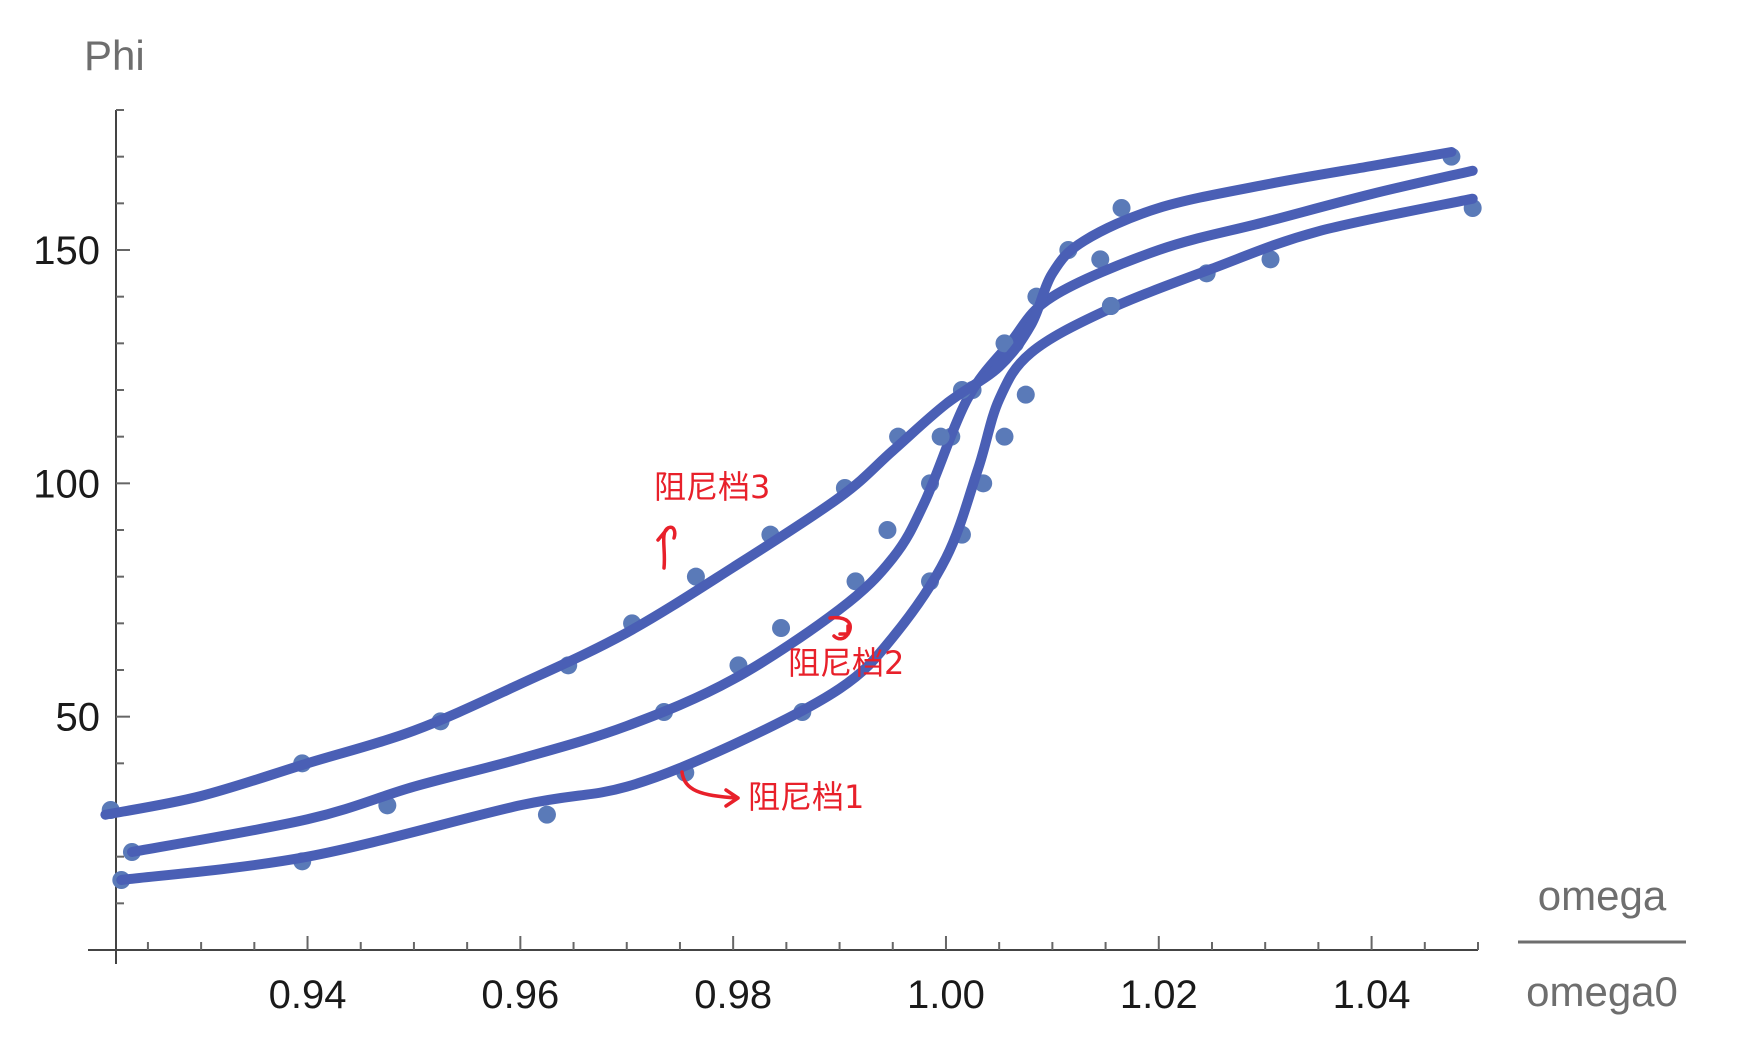 The height and width of the screenshot is (1051, 1738). Describe the element at coordinates (1602, 991) in the screenshot. I see `x-axis-title-denominator: omega0` at that location.